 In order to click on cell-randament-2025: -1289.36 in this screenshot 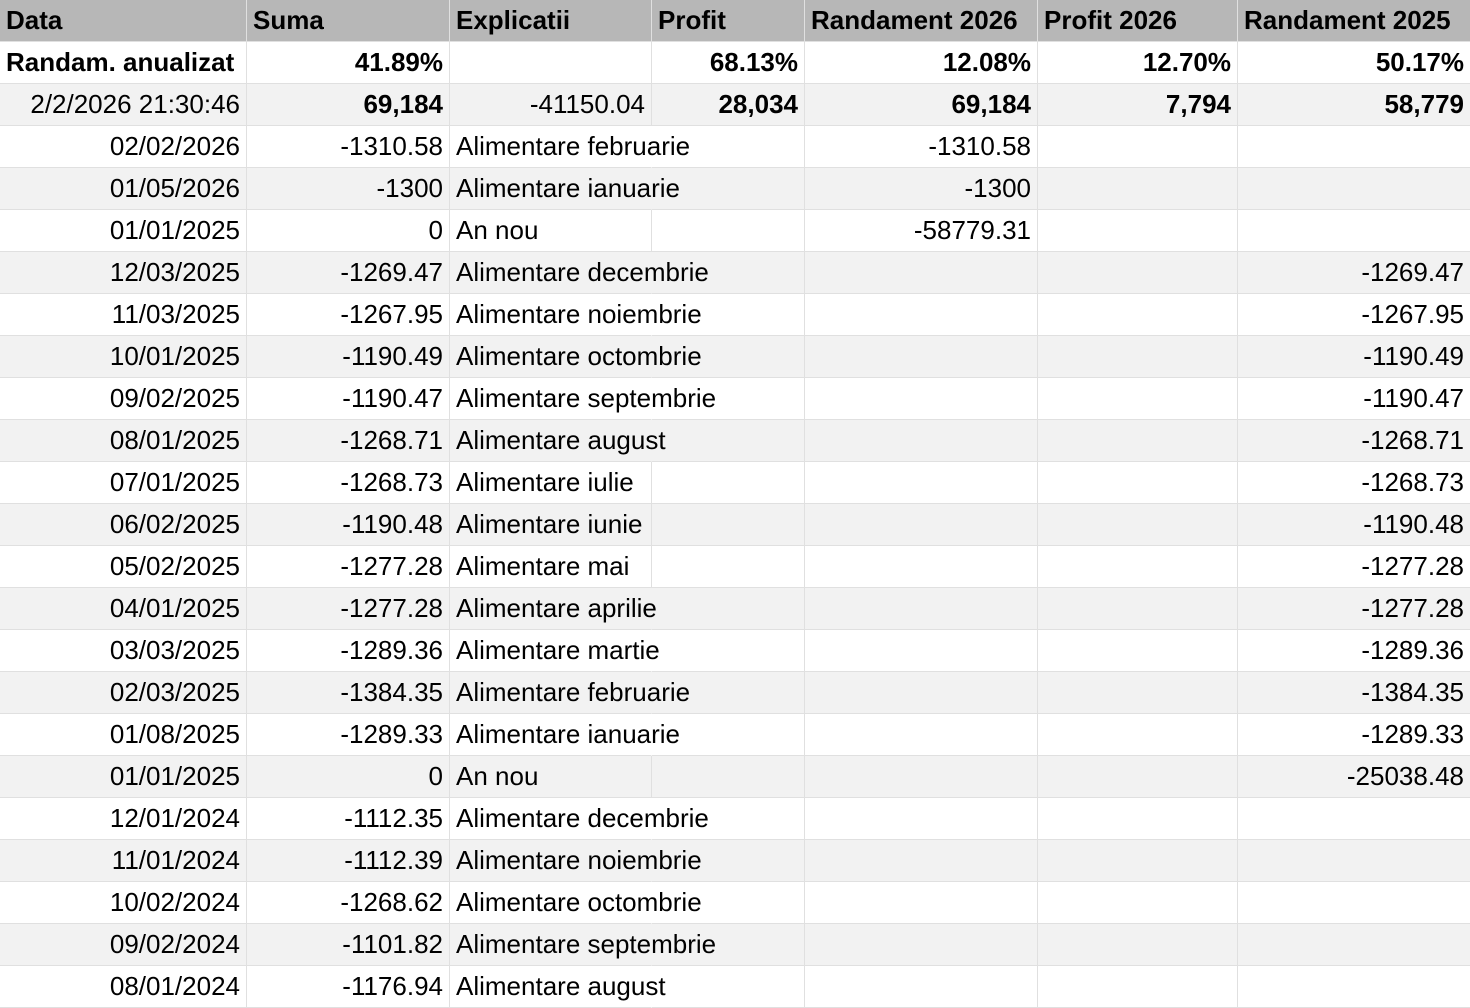, I will do `click(1354, 651)`.